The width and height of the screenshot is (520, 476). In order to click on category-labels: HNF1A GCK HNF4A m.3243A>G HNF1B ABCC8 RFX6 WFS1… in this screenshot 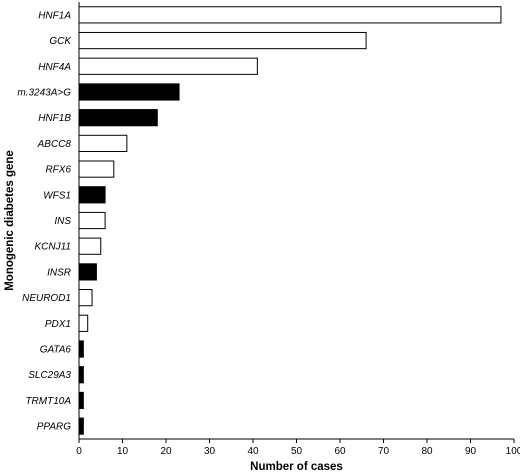, I will do `click(44, 221)`.